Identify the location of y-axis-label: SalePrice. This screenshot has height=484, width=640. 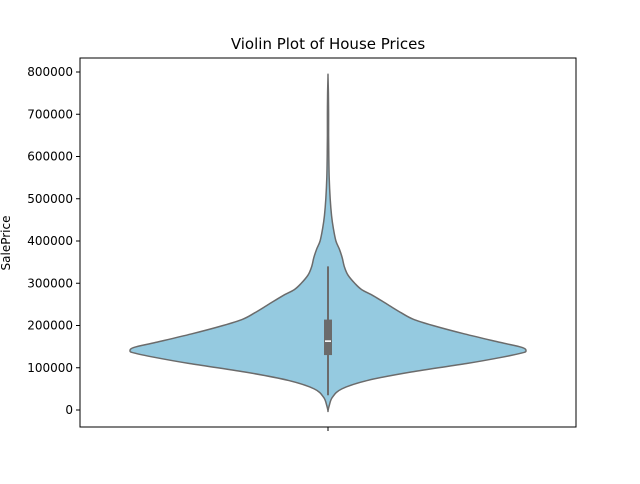
(6, 243).